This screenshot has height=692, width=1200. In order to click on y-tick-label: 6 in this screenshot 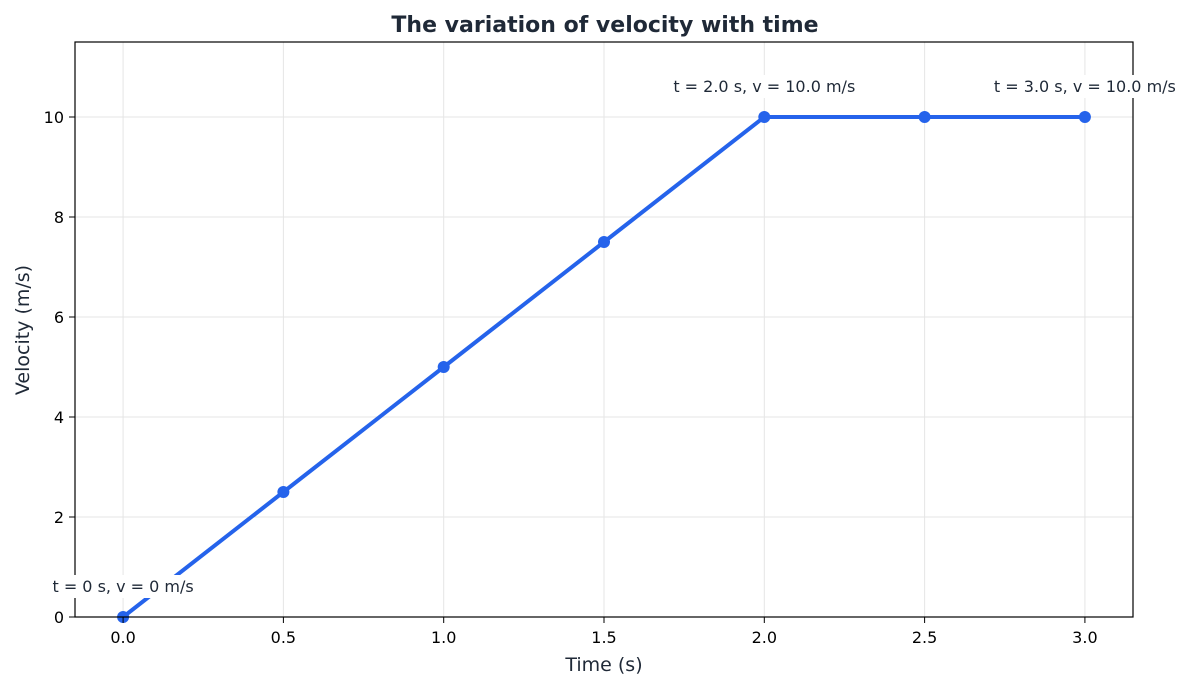, I will do `click(59, 317)`.